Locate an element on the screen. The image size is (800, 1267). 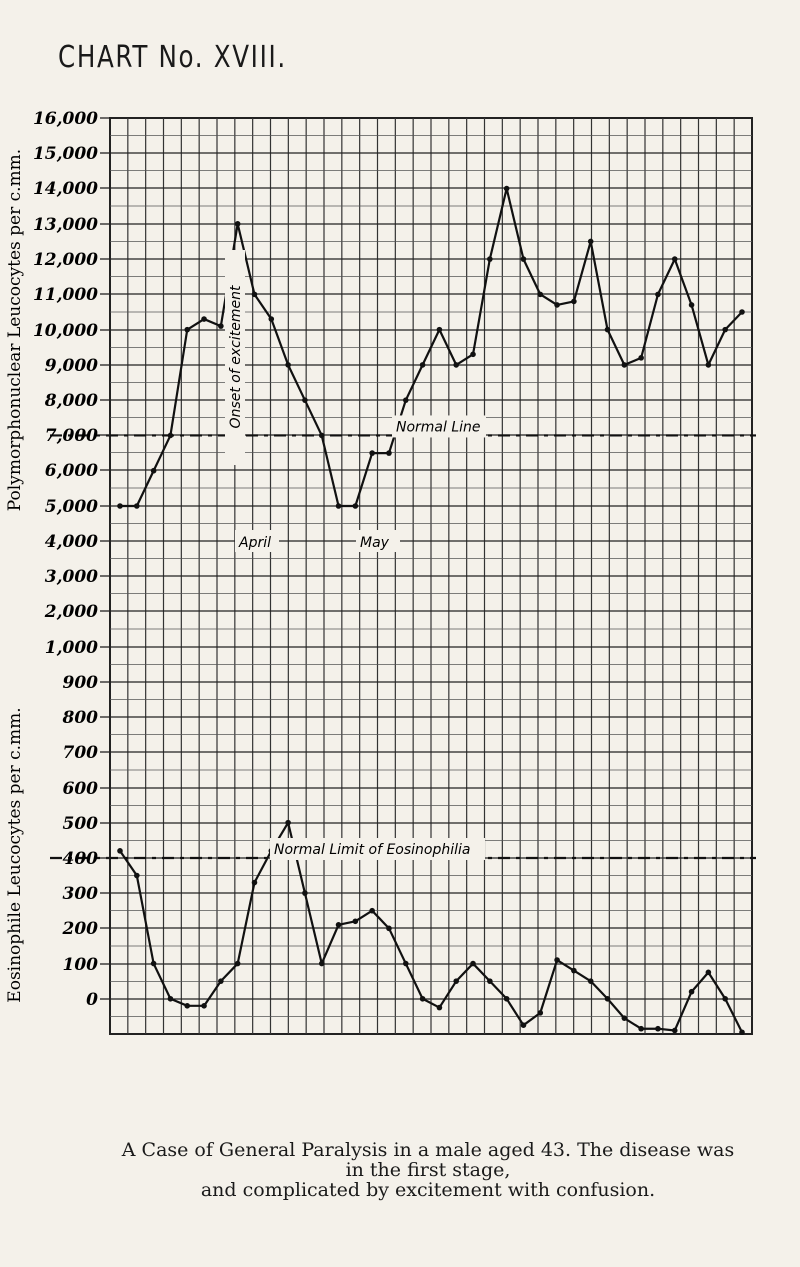
y-tick-label-polymorphonuclear: 11,000 is located at coordinates (65, 295).